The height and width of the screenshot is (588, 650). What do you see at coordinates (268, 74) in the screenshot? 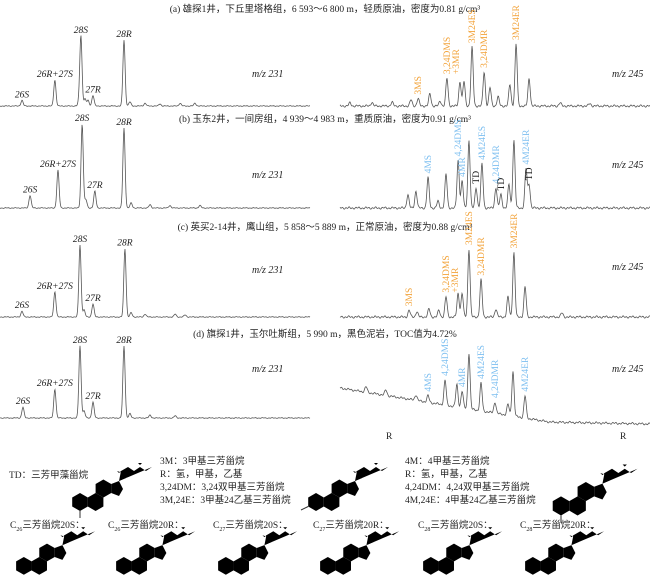
I see `mz-label-a-left: m/z 231` at bounding box center [268, 74].